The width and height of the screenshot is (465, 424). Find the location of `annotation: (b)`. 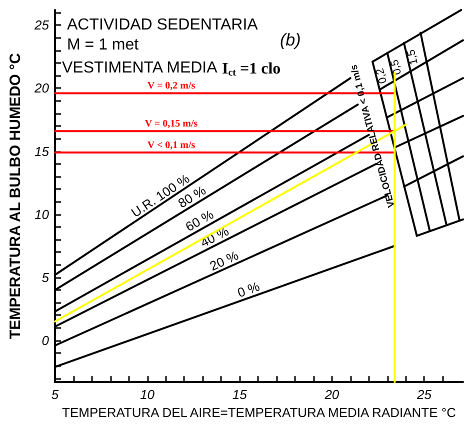

annotation: (b) is located at coordinates (290, 40).